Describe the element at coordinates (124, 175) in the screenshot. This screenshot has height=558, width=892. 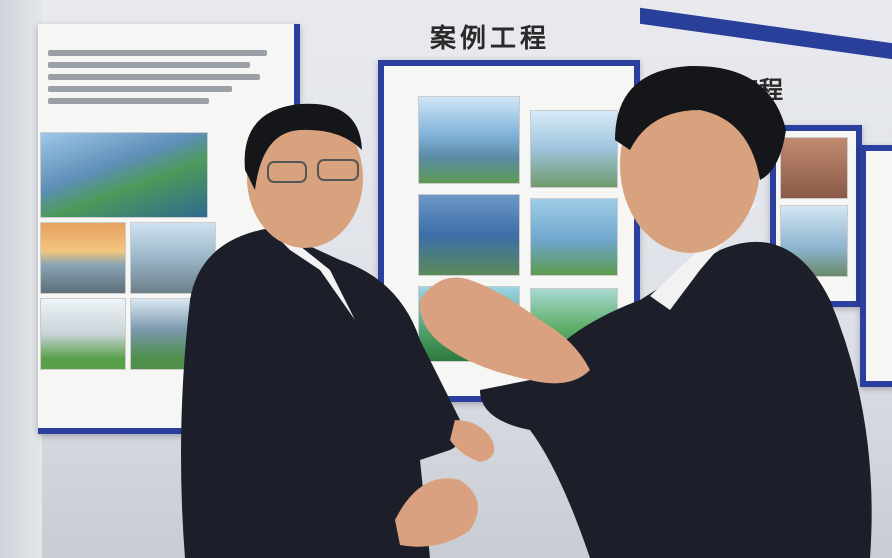
I see `aerial-campus-photo` at that location.